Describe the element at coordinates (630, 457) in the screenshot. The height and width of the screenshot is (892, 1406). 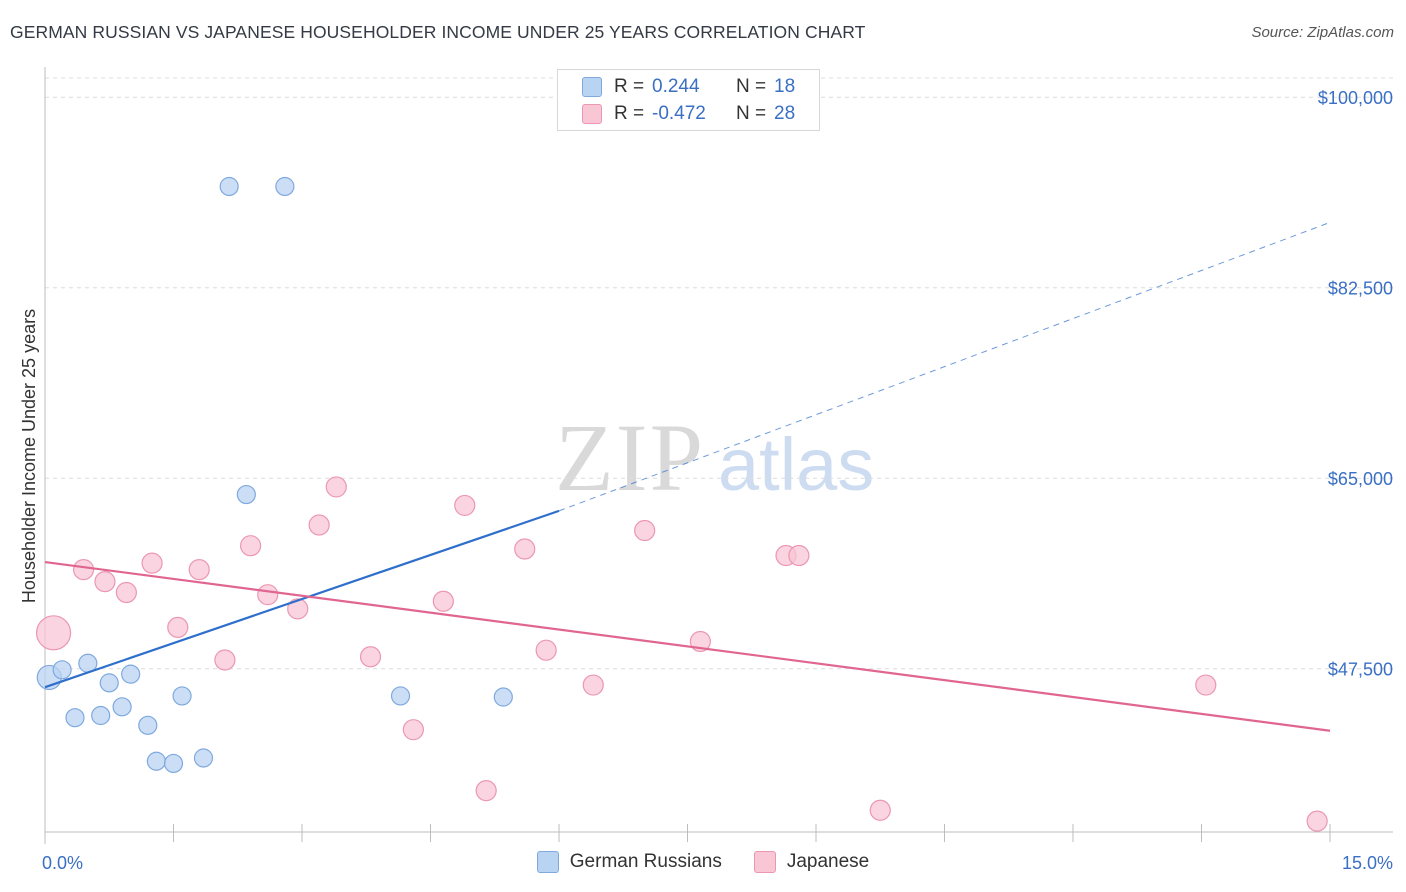
I see `watermark-zip: ZIP` at that location.